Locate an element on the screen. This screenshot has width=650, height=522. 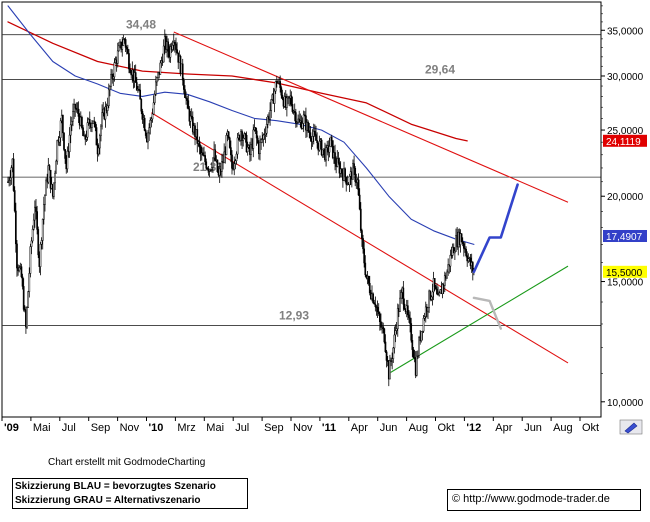
x-tick-label: Jul is located at coordinates (242, 428).